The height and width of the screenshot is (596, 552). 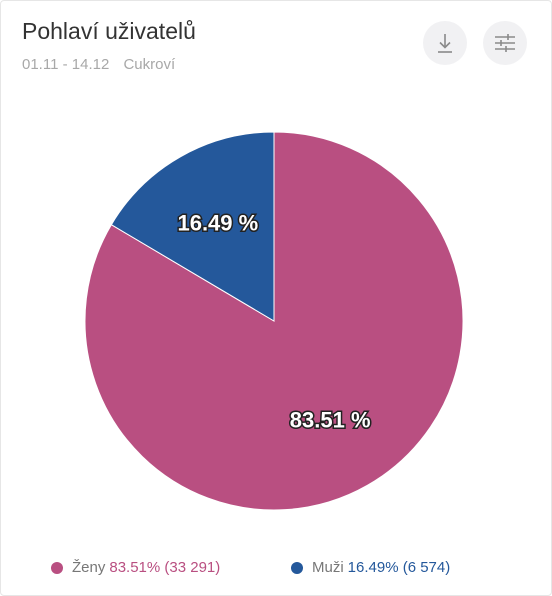 I want to click on pie-slice-muzi, so click(x=192, y=226).